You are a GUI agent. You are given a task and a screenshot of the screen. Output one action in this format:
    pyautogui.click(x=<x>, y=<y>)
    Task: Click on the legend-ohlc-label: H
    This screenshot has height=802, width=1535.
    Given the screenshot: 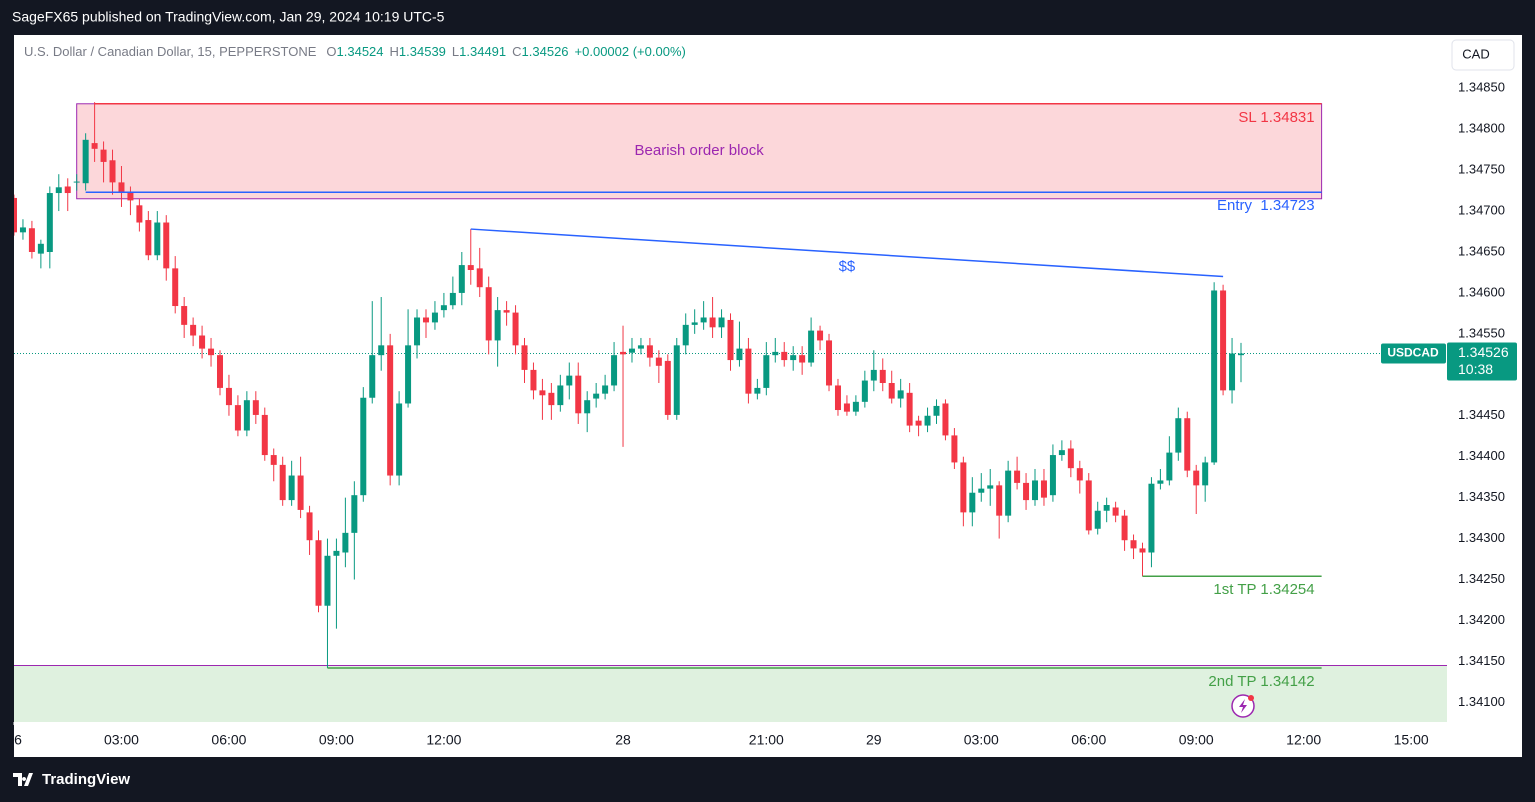 What is the action you would take?
    pyautogui.click(x=394, y=51)
    